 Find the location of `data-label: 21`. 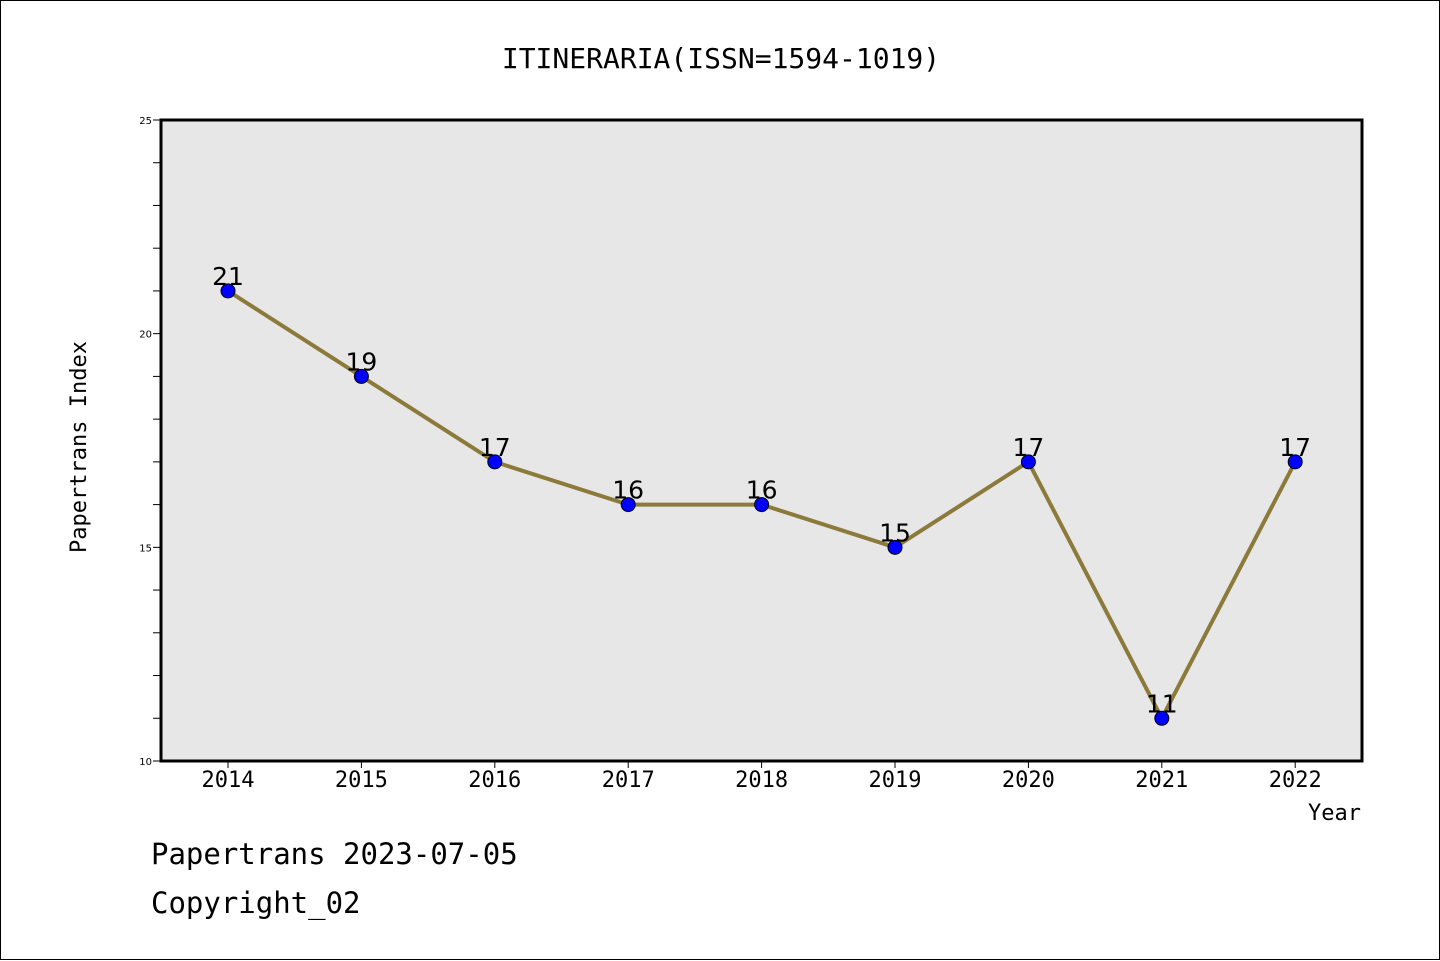

data-label: 21 is located at coordinates (228, 276).